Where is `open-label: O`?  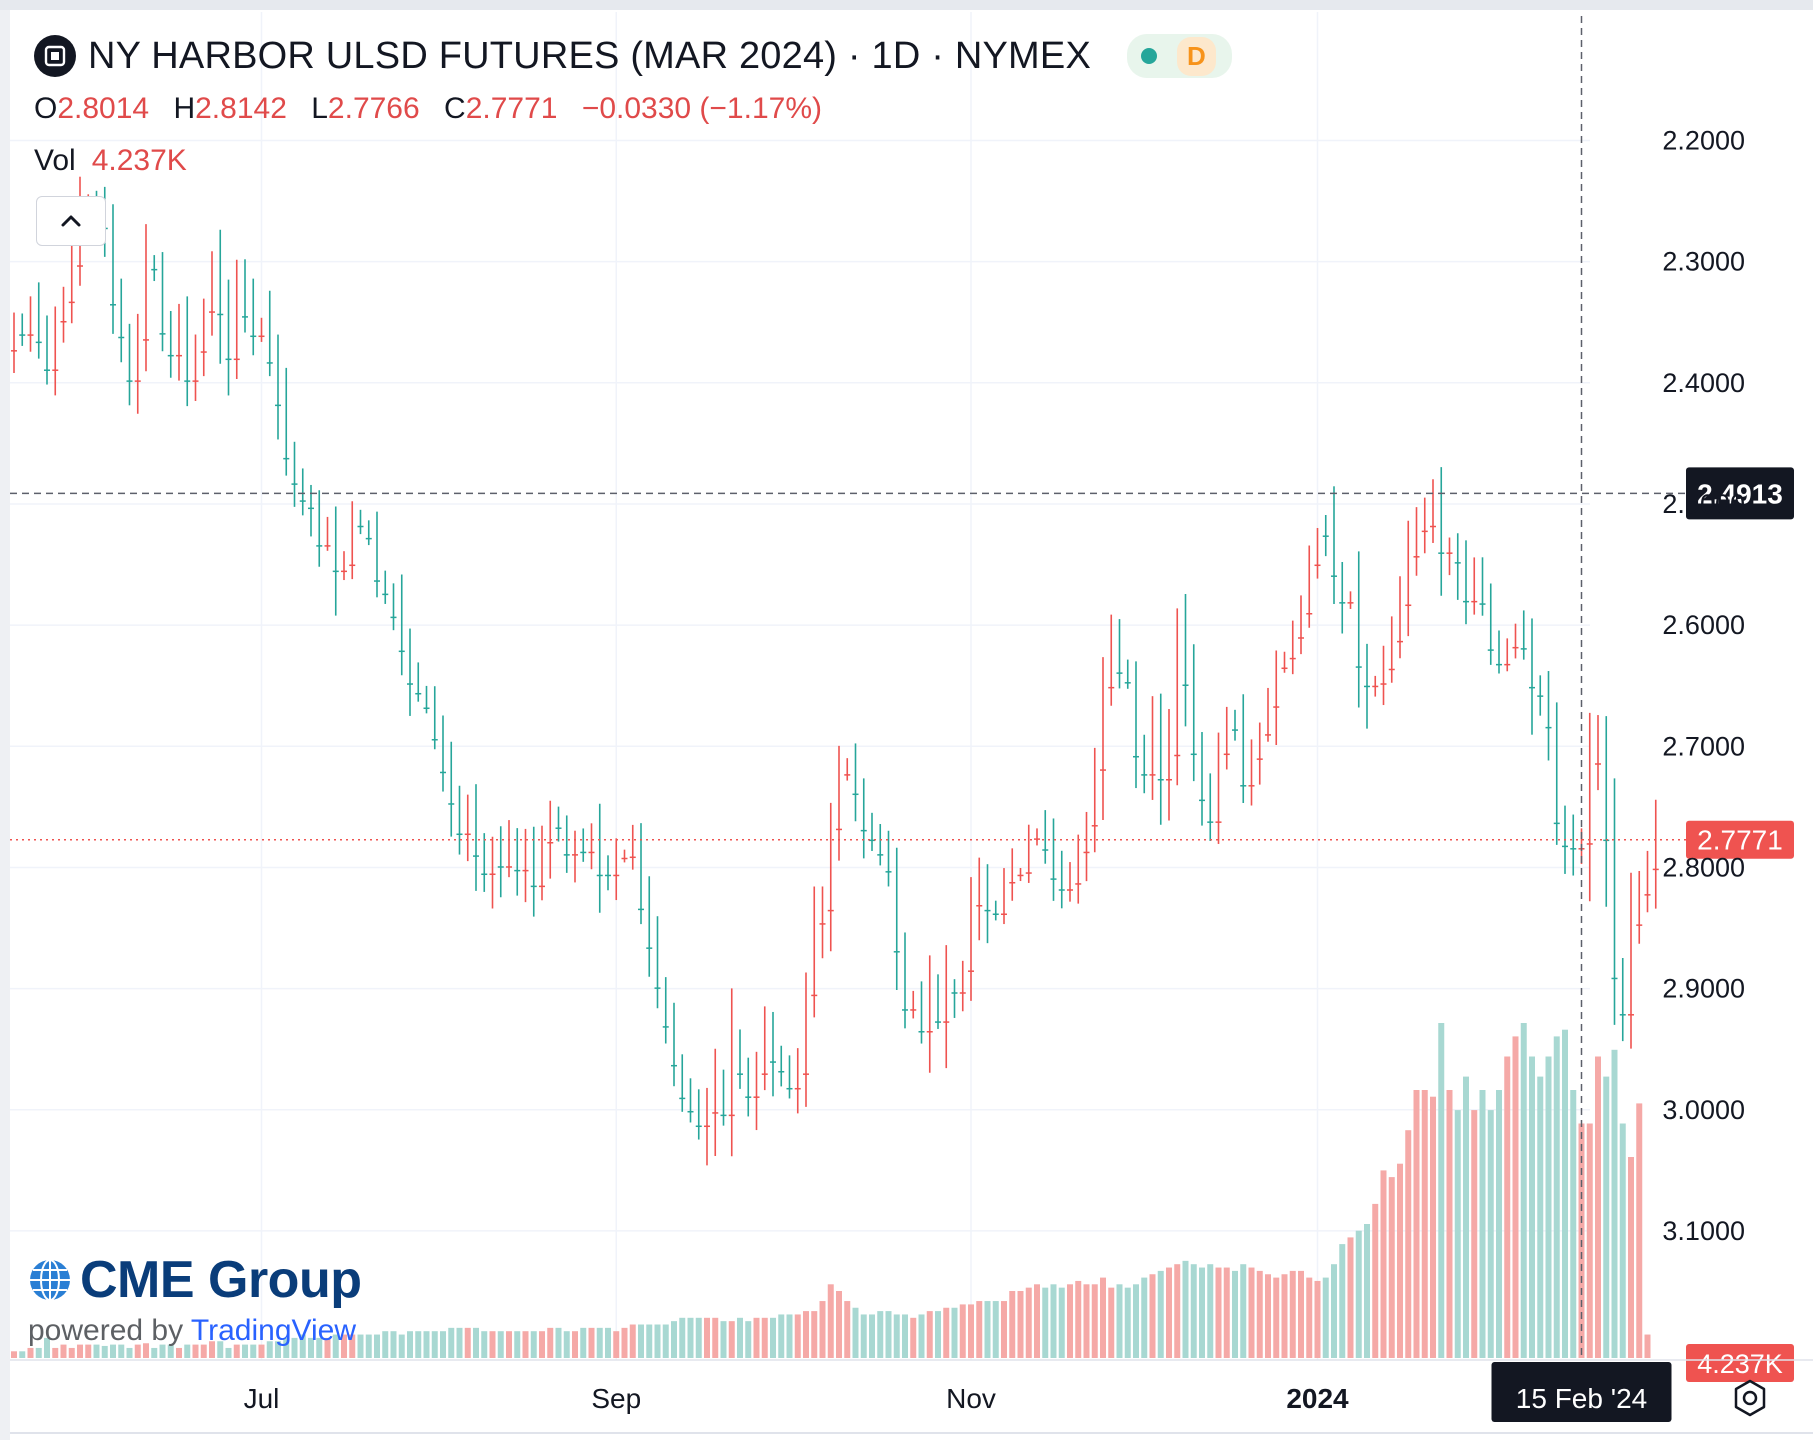 open-label: O is located at coordinates (46, 108).